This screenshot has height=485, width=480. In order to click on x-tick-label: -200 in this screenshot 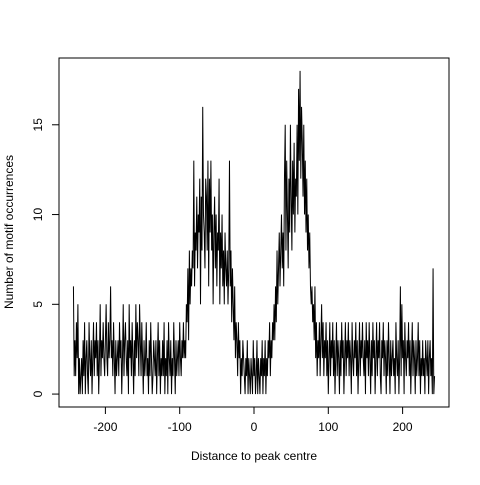, I will do `click(105, 427)`.